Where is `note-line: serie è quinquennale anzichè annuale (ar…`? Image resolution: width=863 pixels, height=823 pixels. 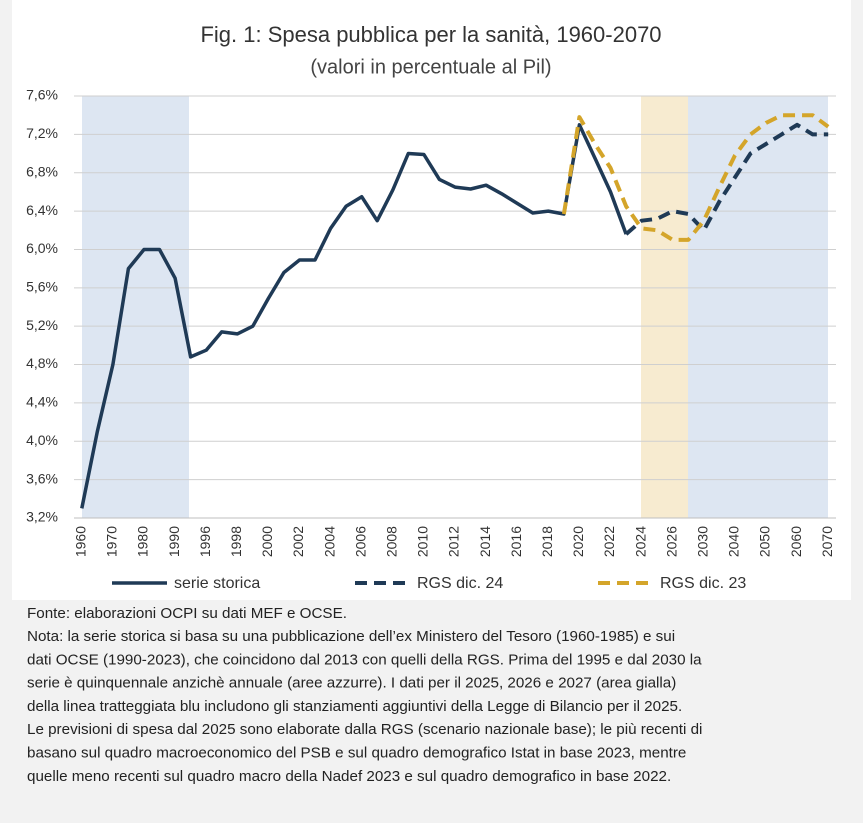 note-line: serie è quinquennale anzichè annuale (ar… is located at coordinates (351, 683).